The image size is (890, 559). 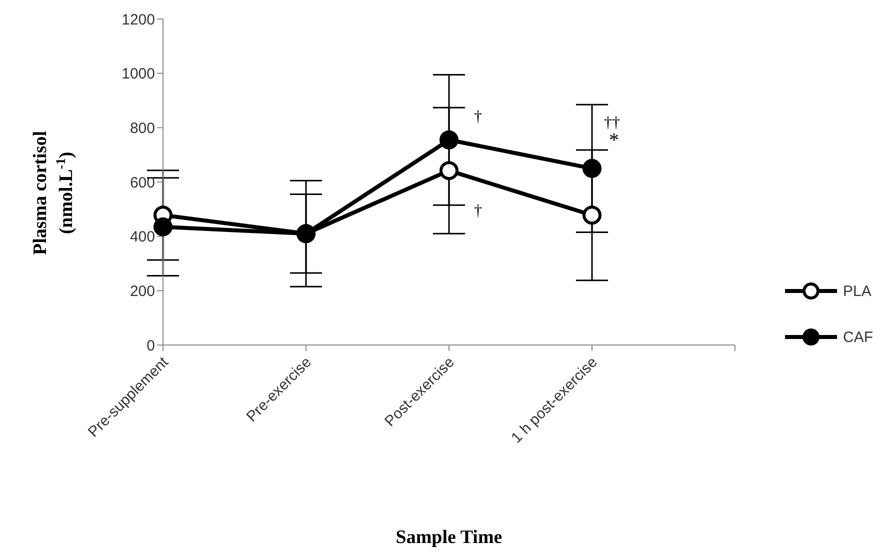 I want to click on legend-label: PLA, so click(x=857, y=291).